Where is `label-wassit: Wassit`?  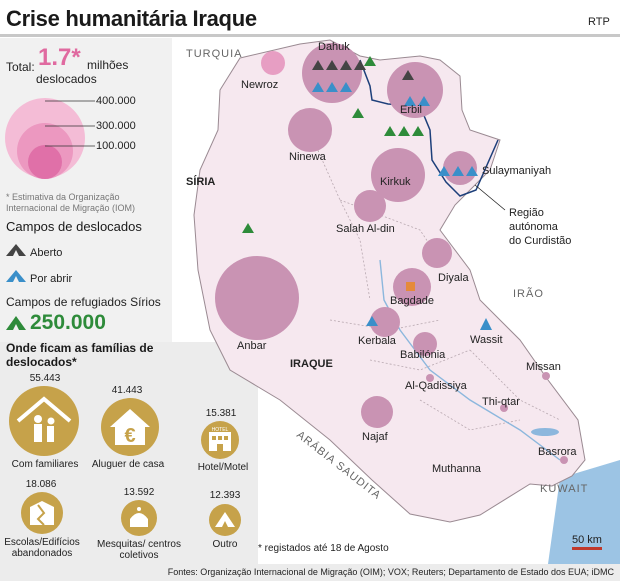 label-wassit: Wassit is located at coordinates (486, 340).